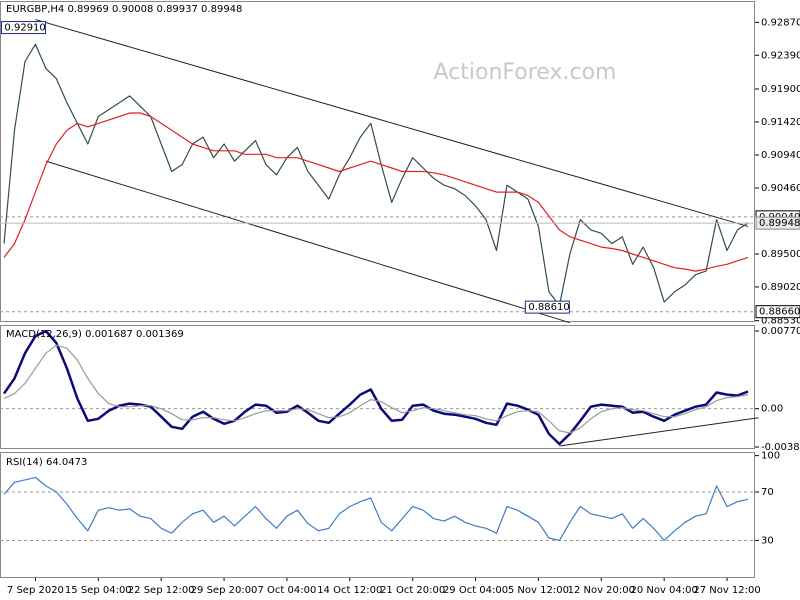 The height and width of the screenshot is (600, 800). What do you see at coordinates (412, 590) in the screenshot?
I see `x-tick-label: 21 Oct 20:00` at bounding box center [412, 590].